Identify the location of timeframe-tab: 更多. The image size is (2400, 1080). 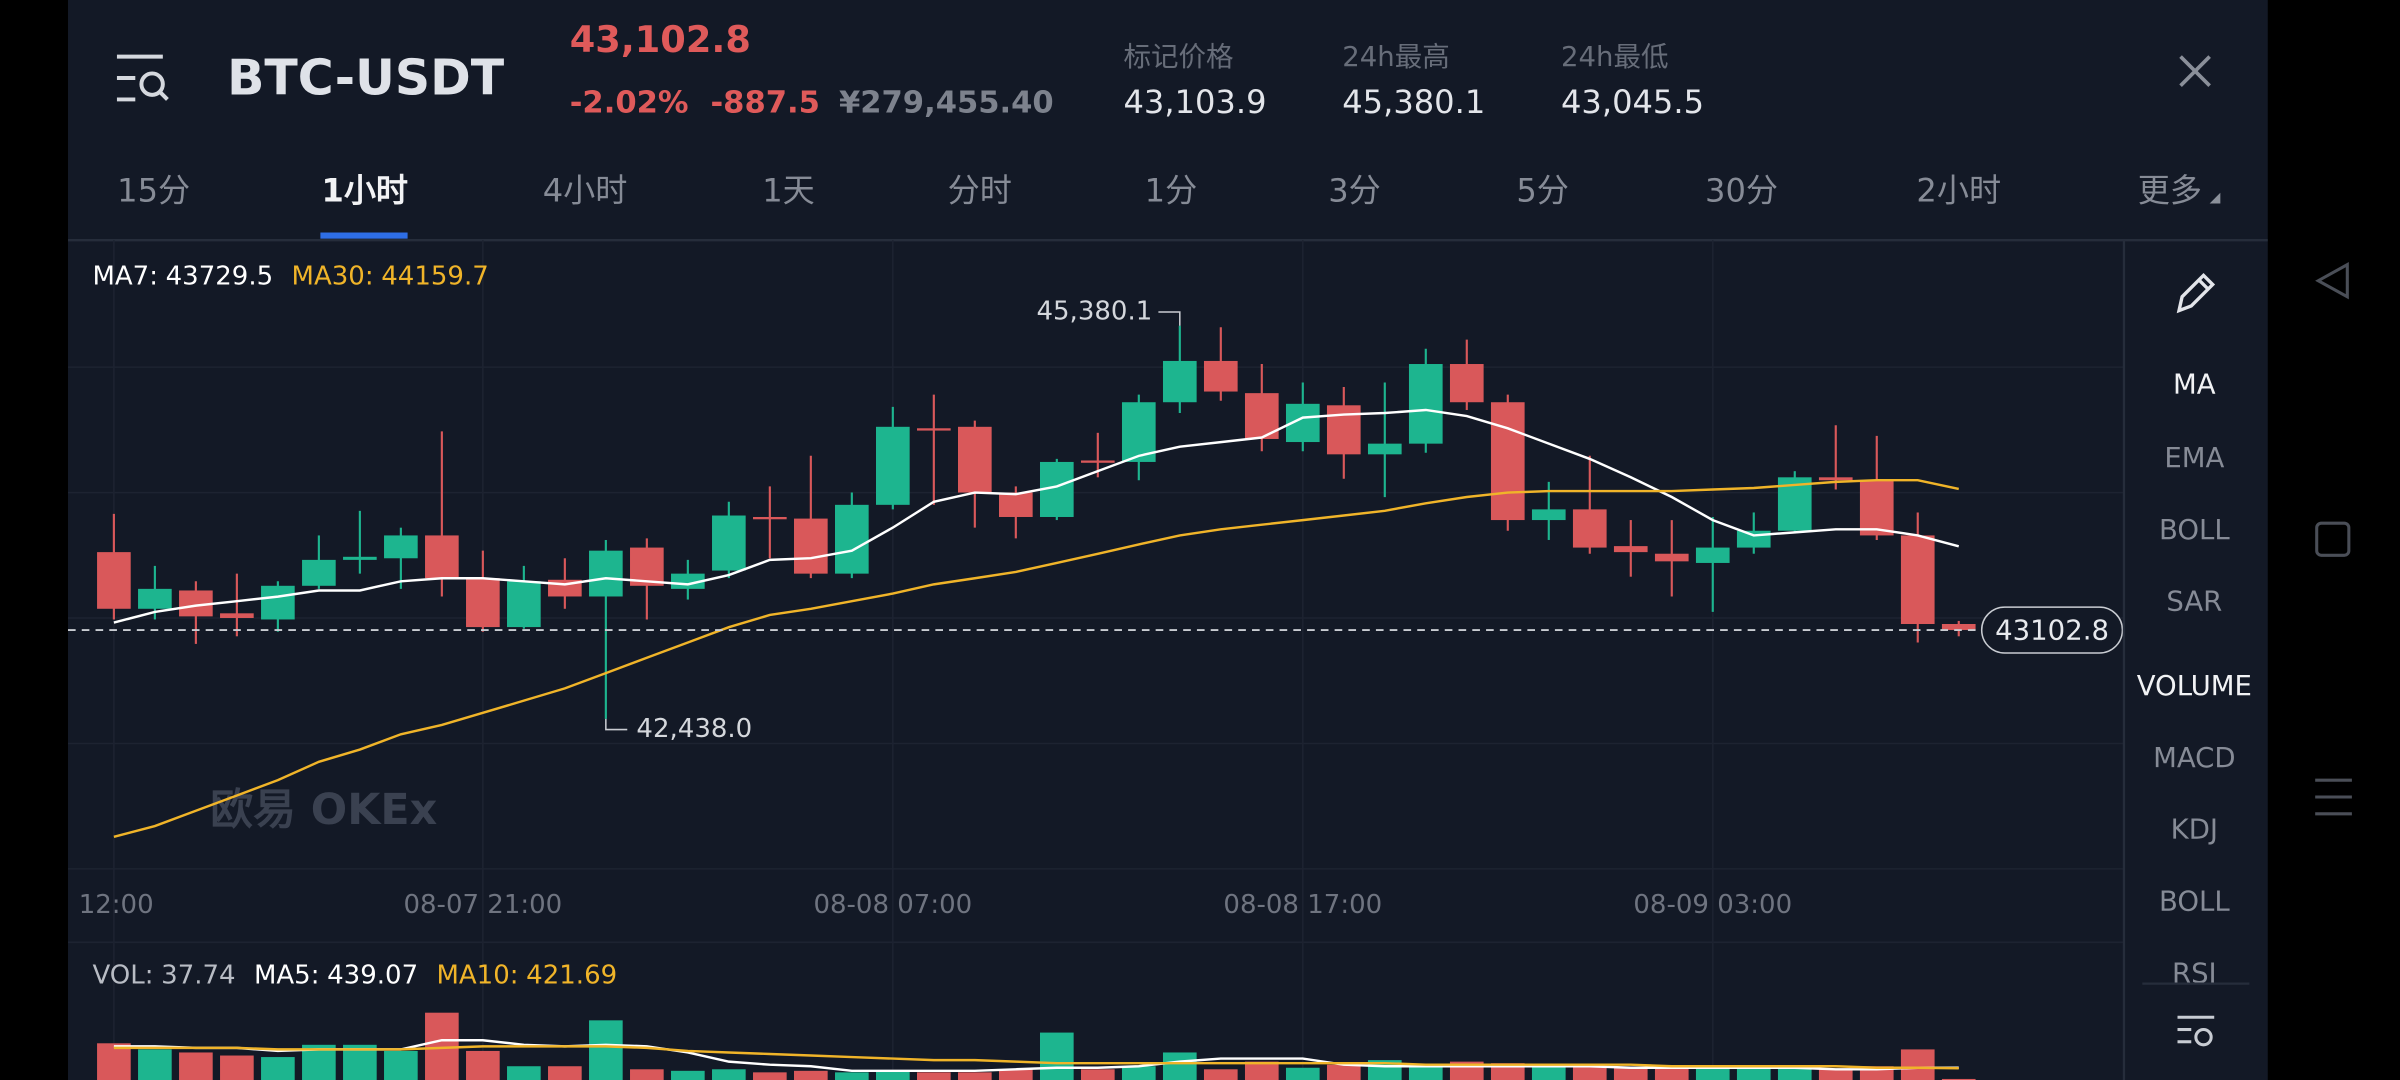
(2170, 191).